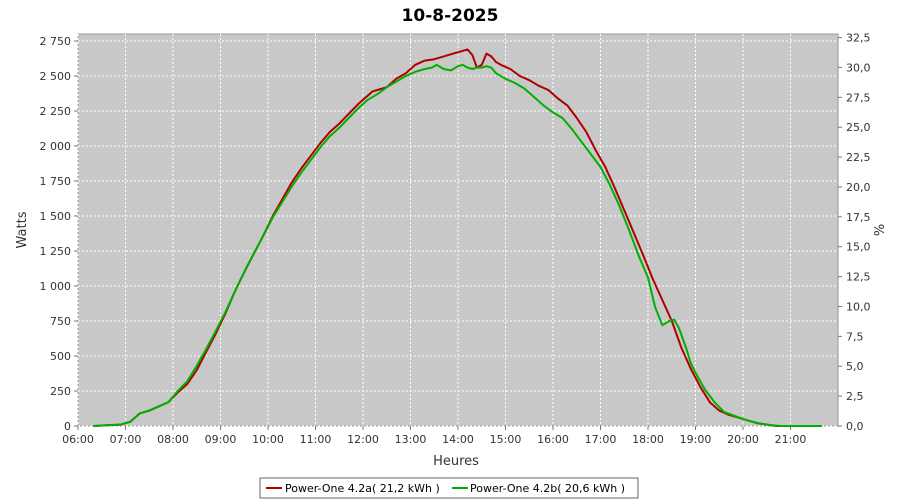 Image resolution: width=900 pixels, height=504 pixels. Describe the element at coordinates (60, 391) in the screenshot. I see `y-tick-label: 250` at that location.